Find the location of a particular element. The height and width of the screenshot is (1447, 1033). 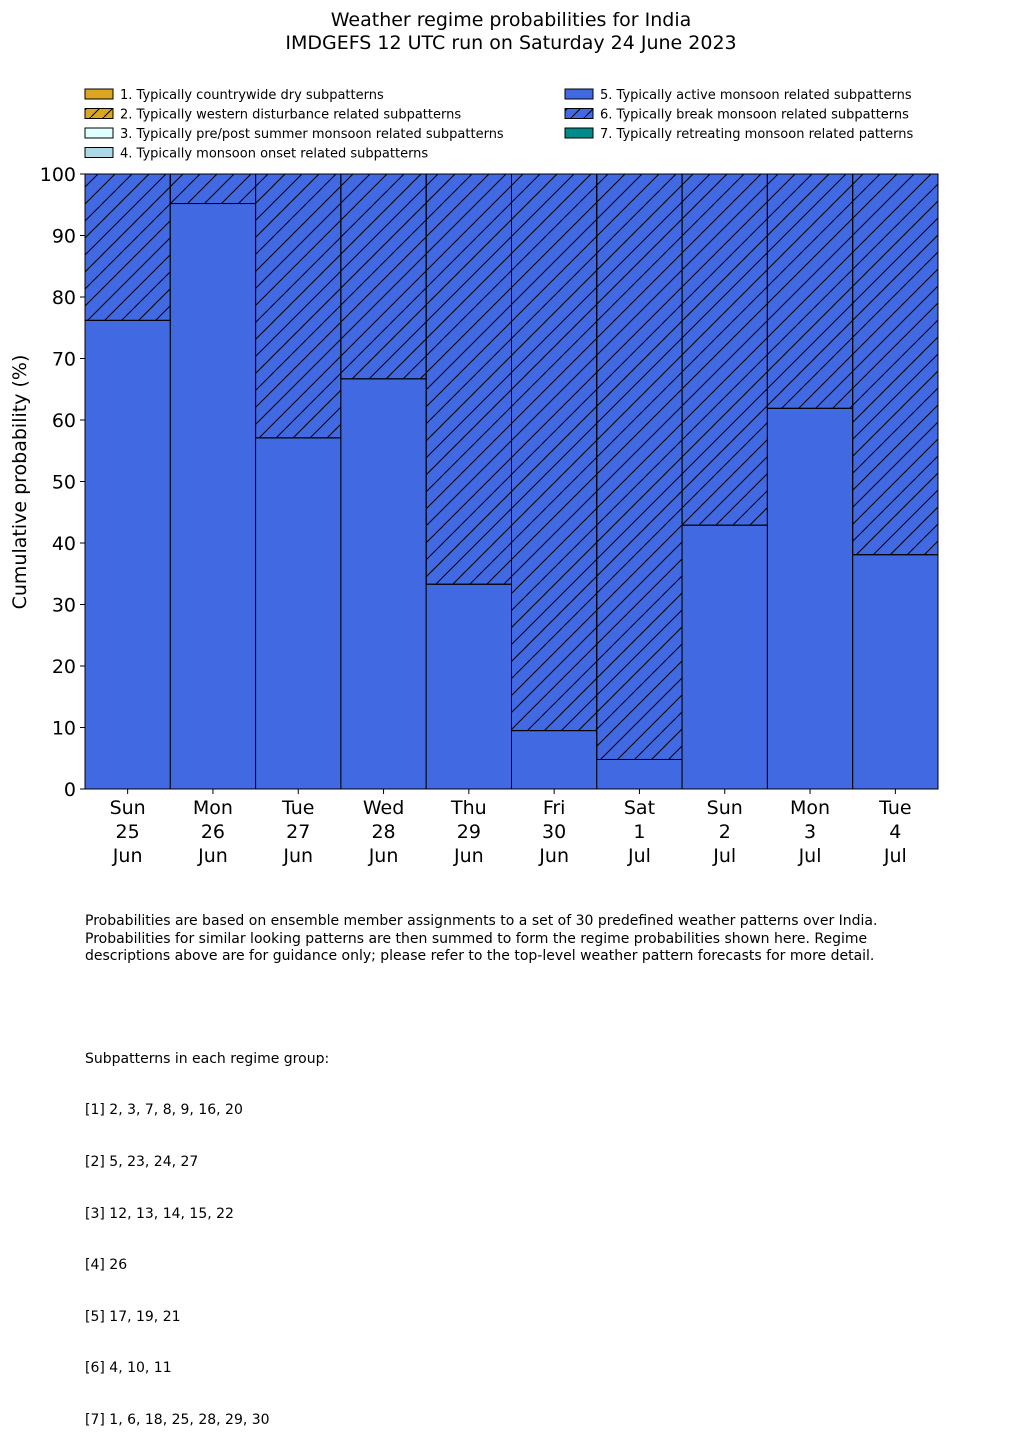

y-tick-label: 0 is located at coordinates (70, 790).